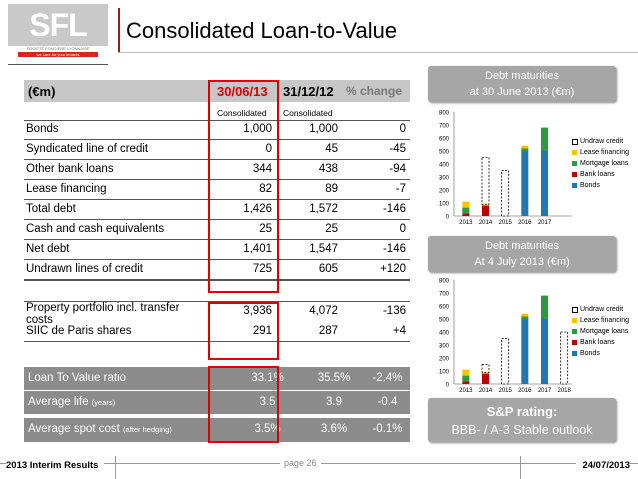 This screenshot has height=479, width=638. What do you see at coordinates (217, 230) in the screenshot?
I see `table-row: Cash and cash equivalents 25 25 0` at bounding box center [217, 230].